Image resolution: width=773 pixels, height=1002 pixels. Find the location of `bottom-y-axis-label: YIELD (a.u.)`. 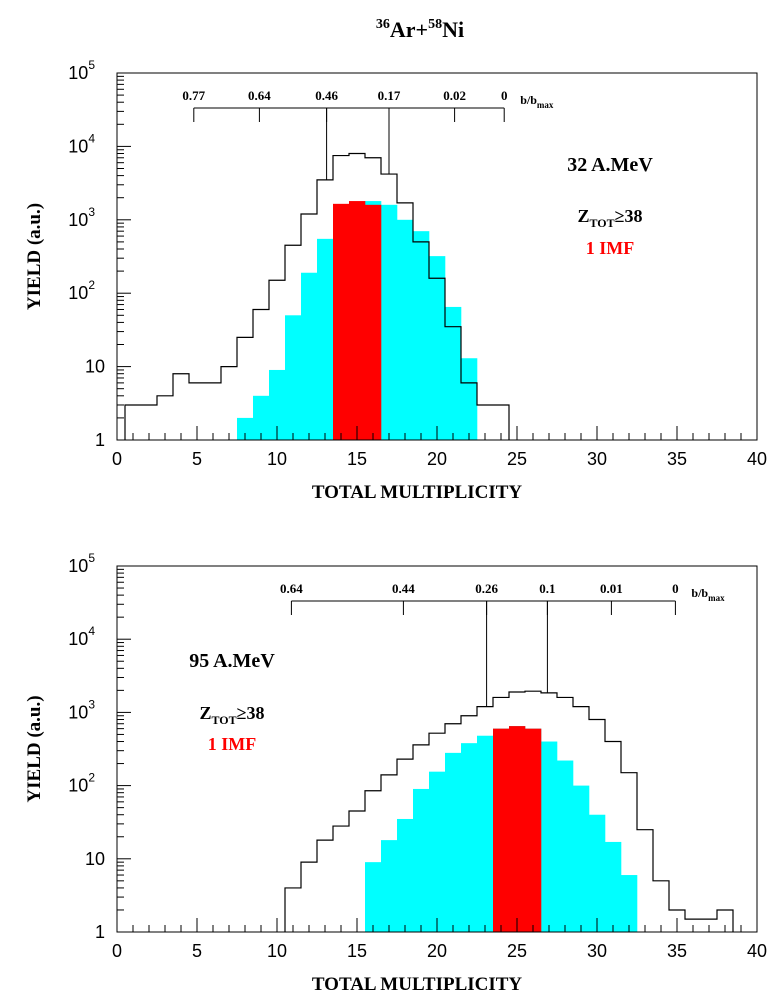

bottom-y-axis-label: YIELD (a.u.) is located at coordinates (34, 748).